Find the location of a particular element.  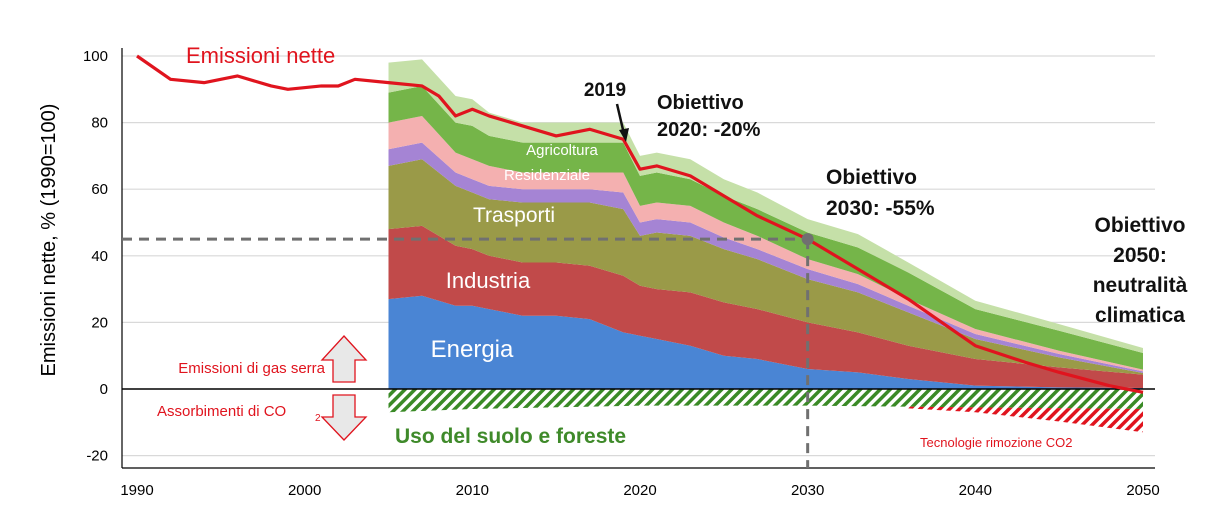

area-tecnologie-rimozione is located at coordinates (1025, 419).